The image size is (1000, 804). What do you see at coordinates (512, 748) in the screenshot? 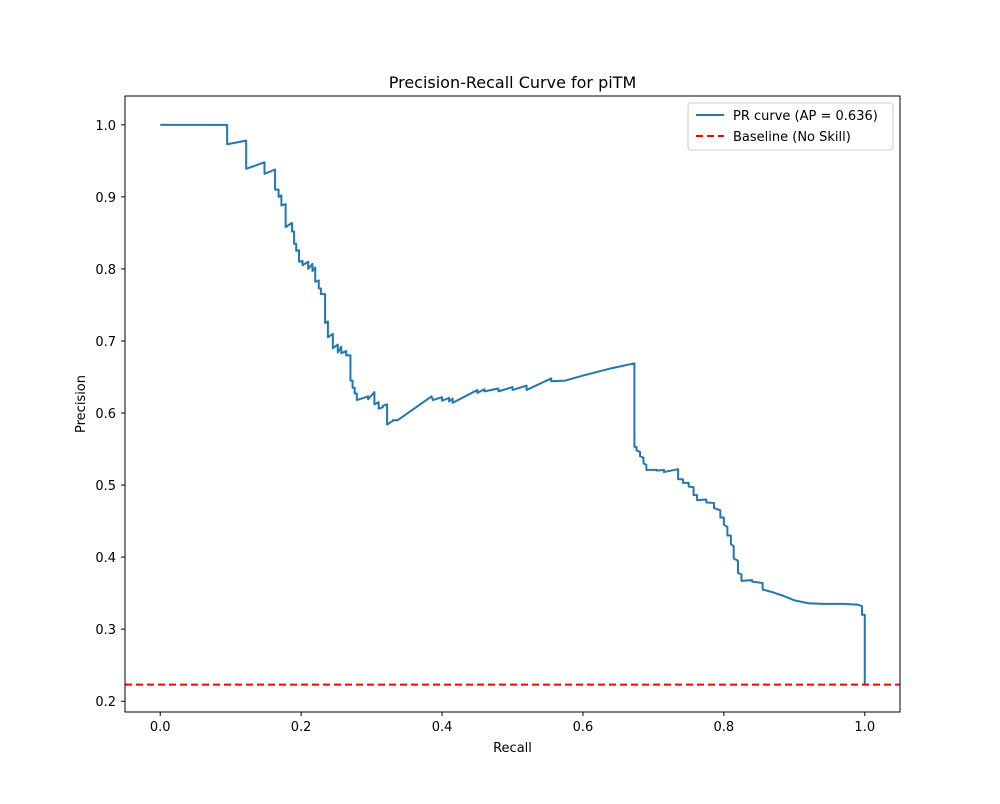
I see `x-axis-label: Recall` at bounding box center [512, 748].